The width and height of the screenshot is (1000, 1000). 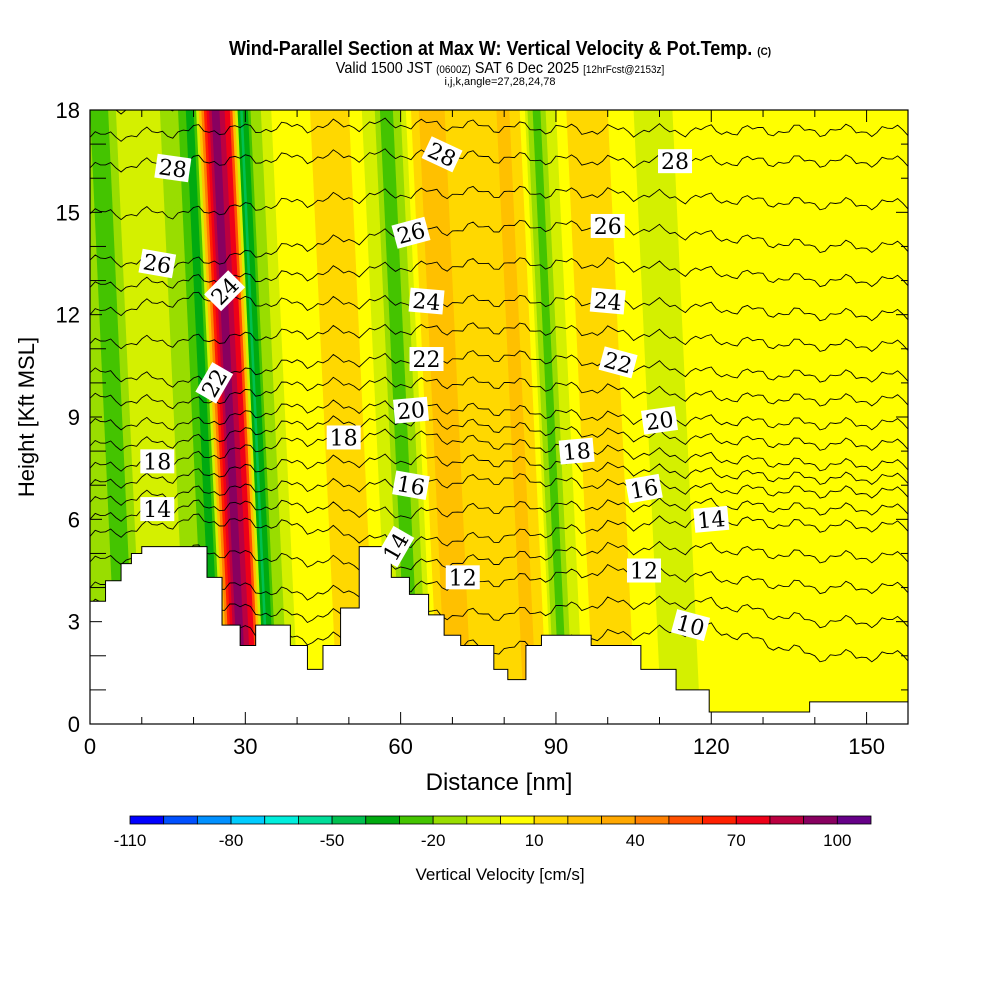 I want to click on contour-label-text: 28, so click(x=675, y=162).